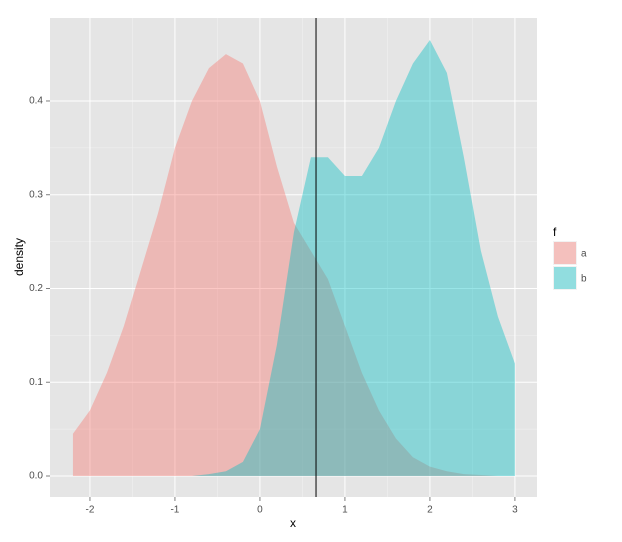 The width and height of the screenshot is (622, 542). Describe the element at coordinates (515, 510) in the screenshot. I see `x-tick-label: 3` at that location.